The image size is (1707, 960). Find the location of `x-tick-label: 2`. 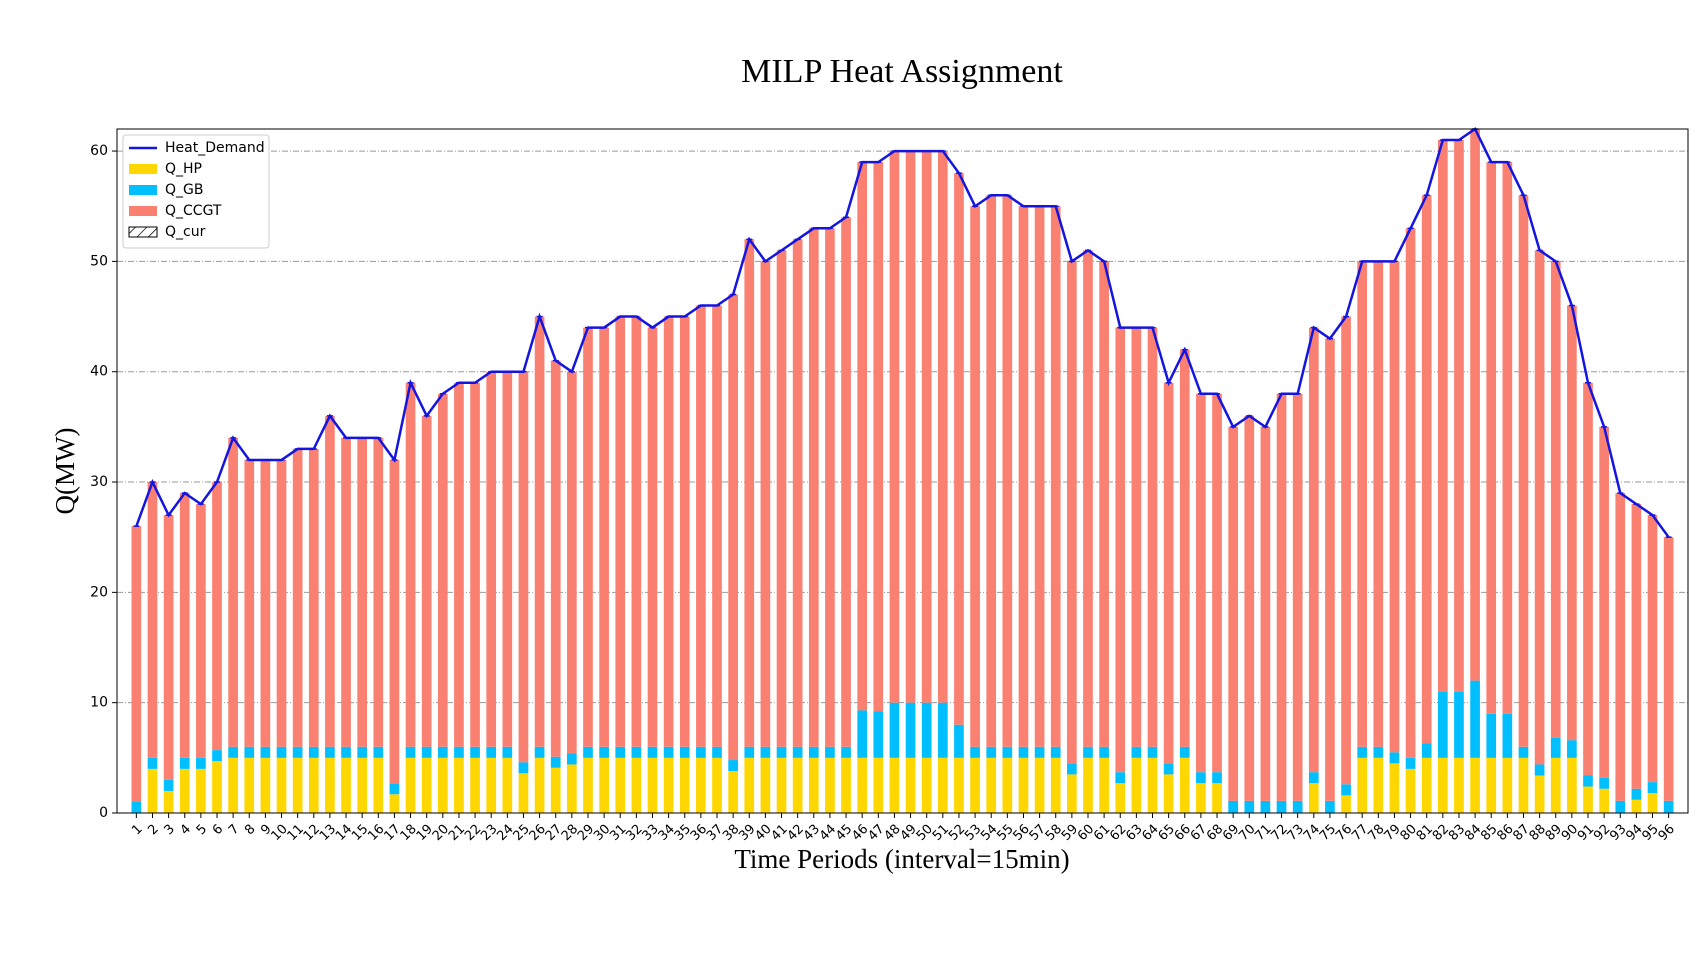

x-tick-label: 2 is located at coordinates (153, 830).